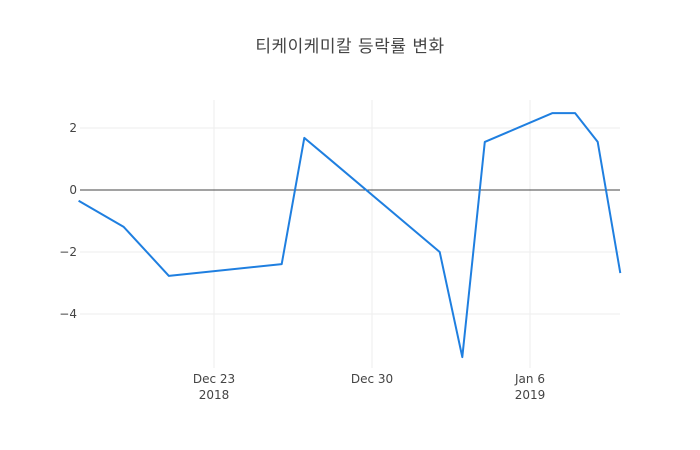  Describe the element at coordinates (372, 379) in the screenshot. I see `x-tick-label: Dec 30` at that location.